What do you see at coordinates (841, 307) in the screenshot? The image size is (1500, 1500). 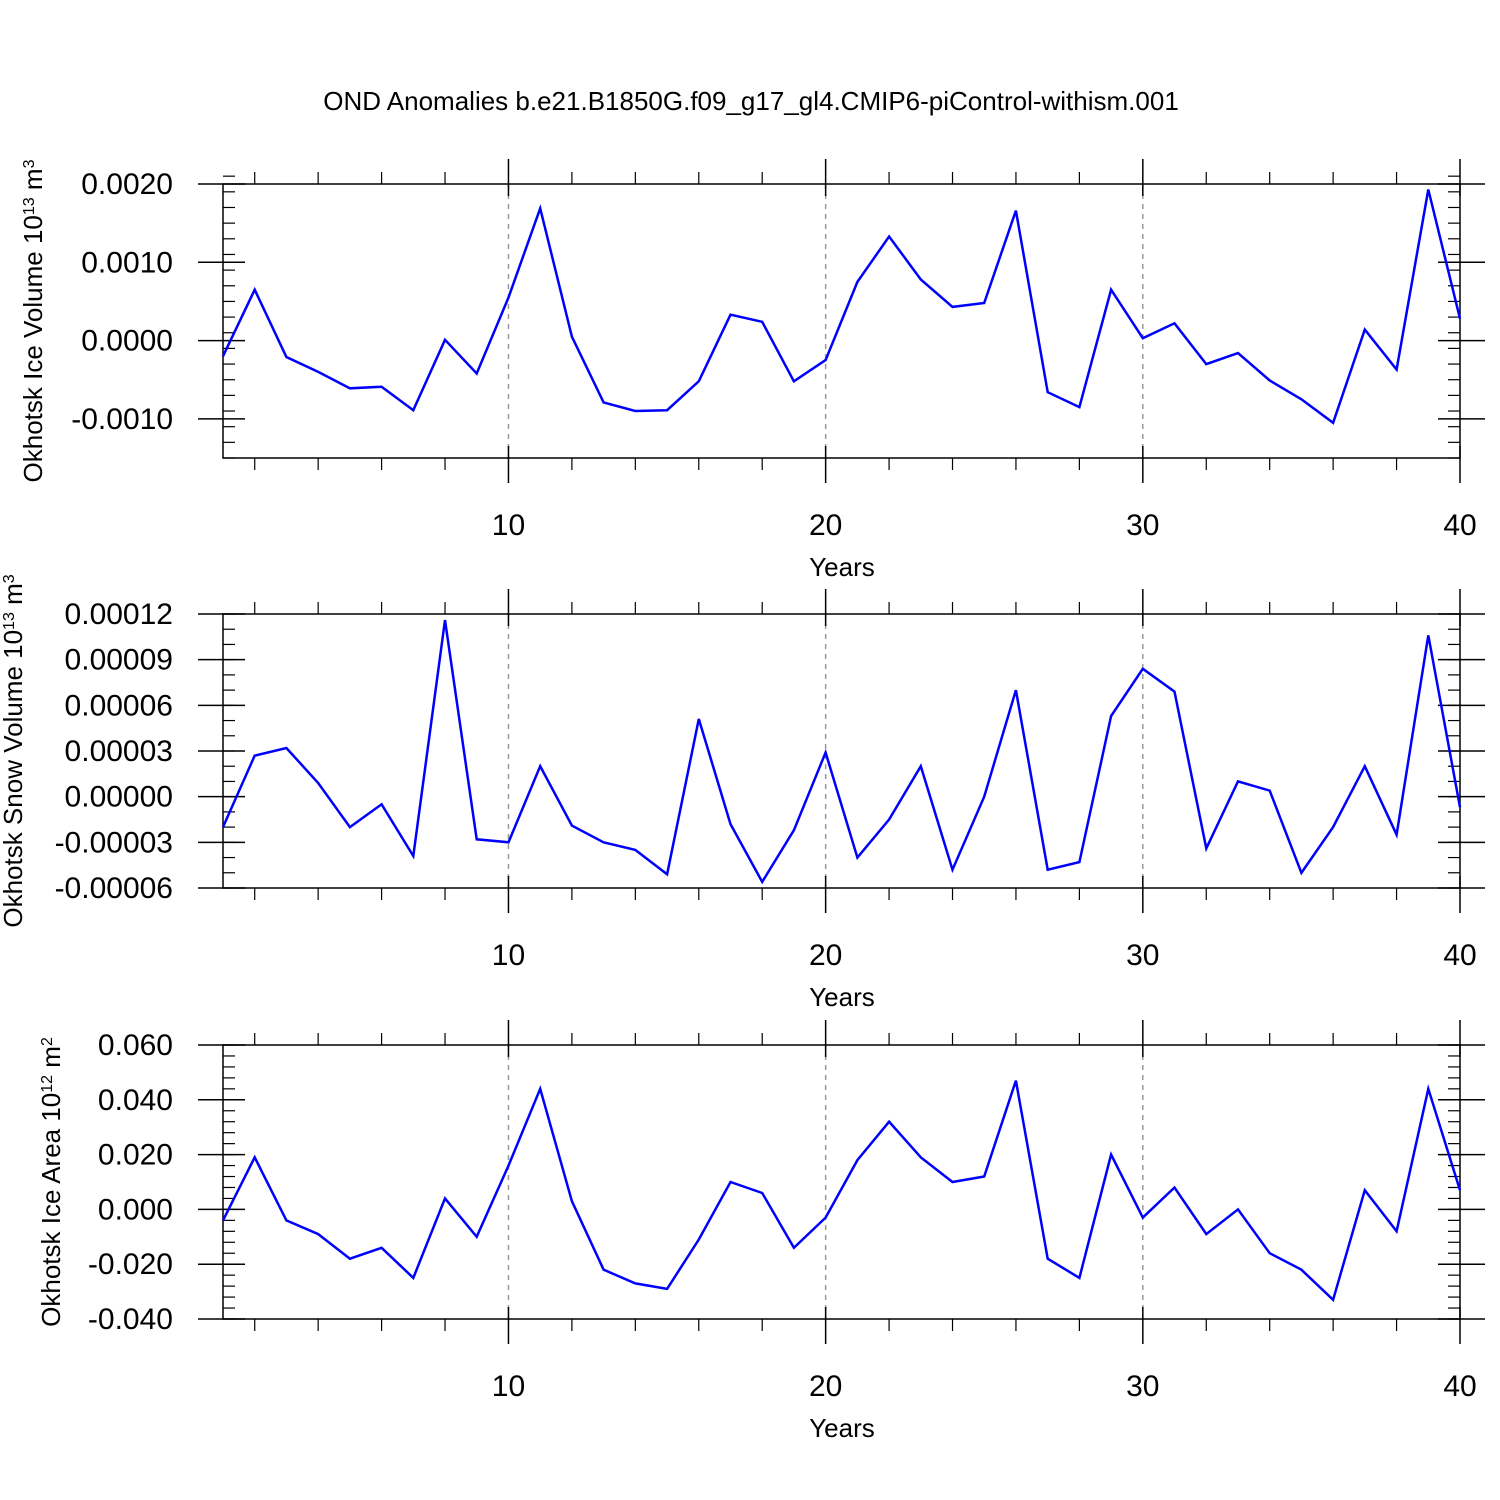 I see `series-line` at bounding box center [841, 307].